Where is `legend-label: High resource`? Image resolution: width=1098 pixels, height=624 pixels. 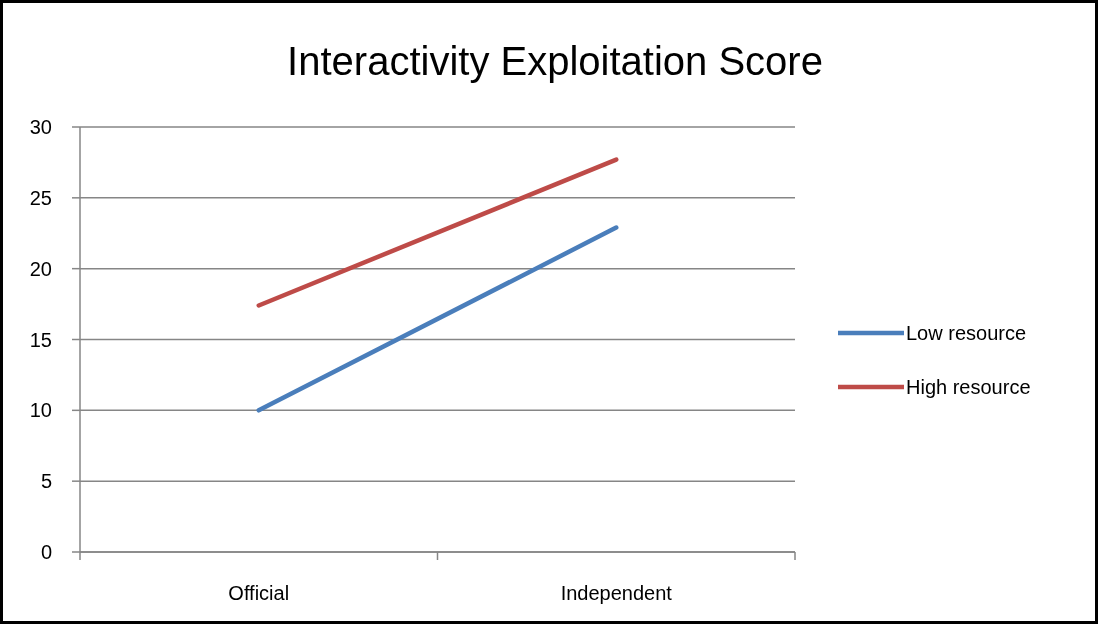
legend-label: High resource is located at coordinates (968, 387).